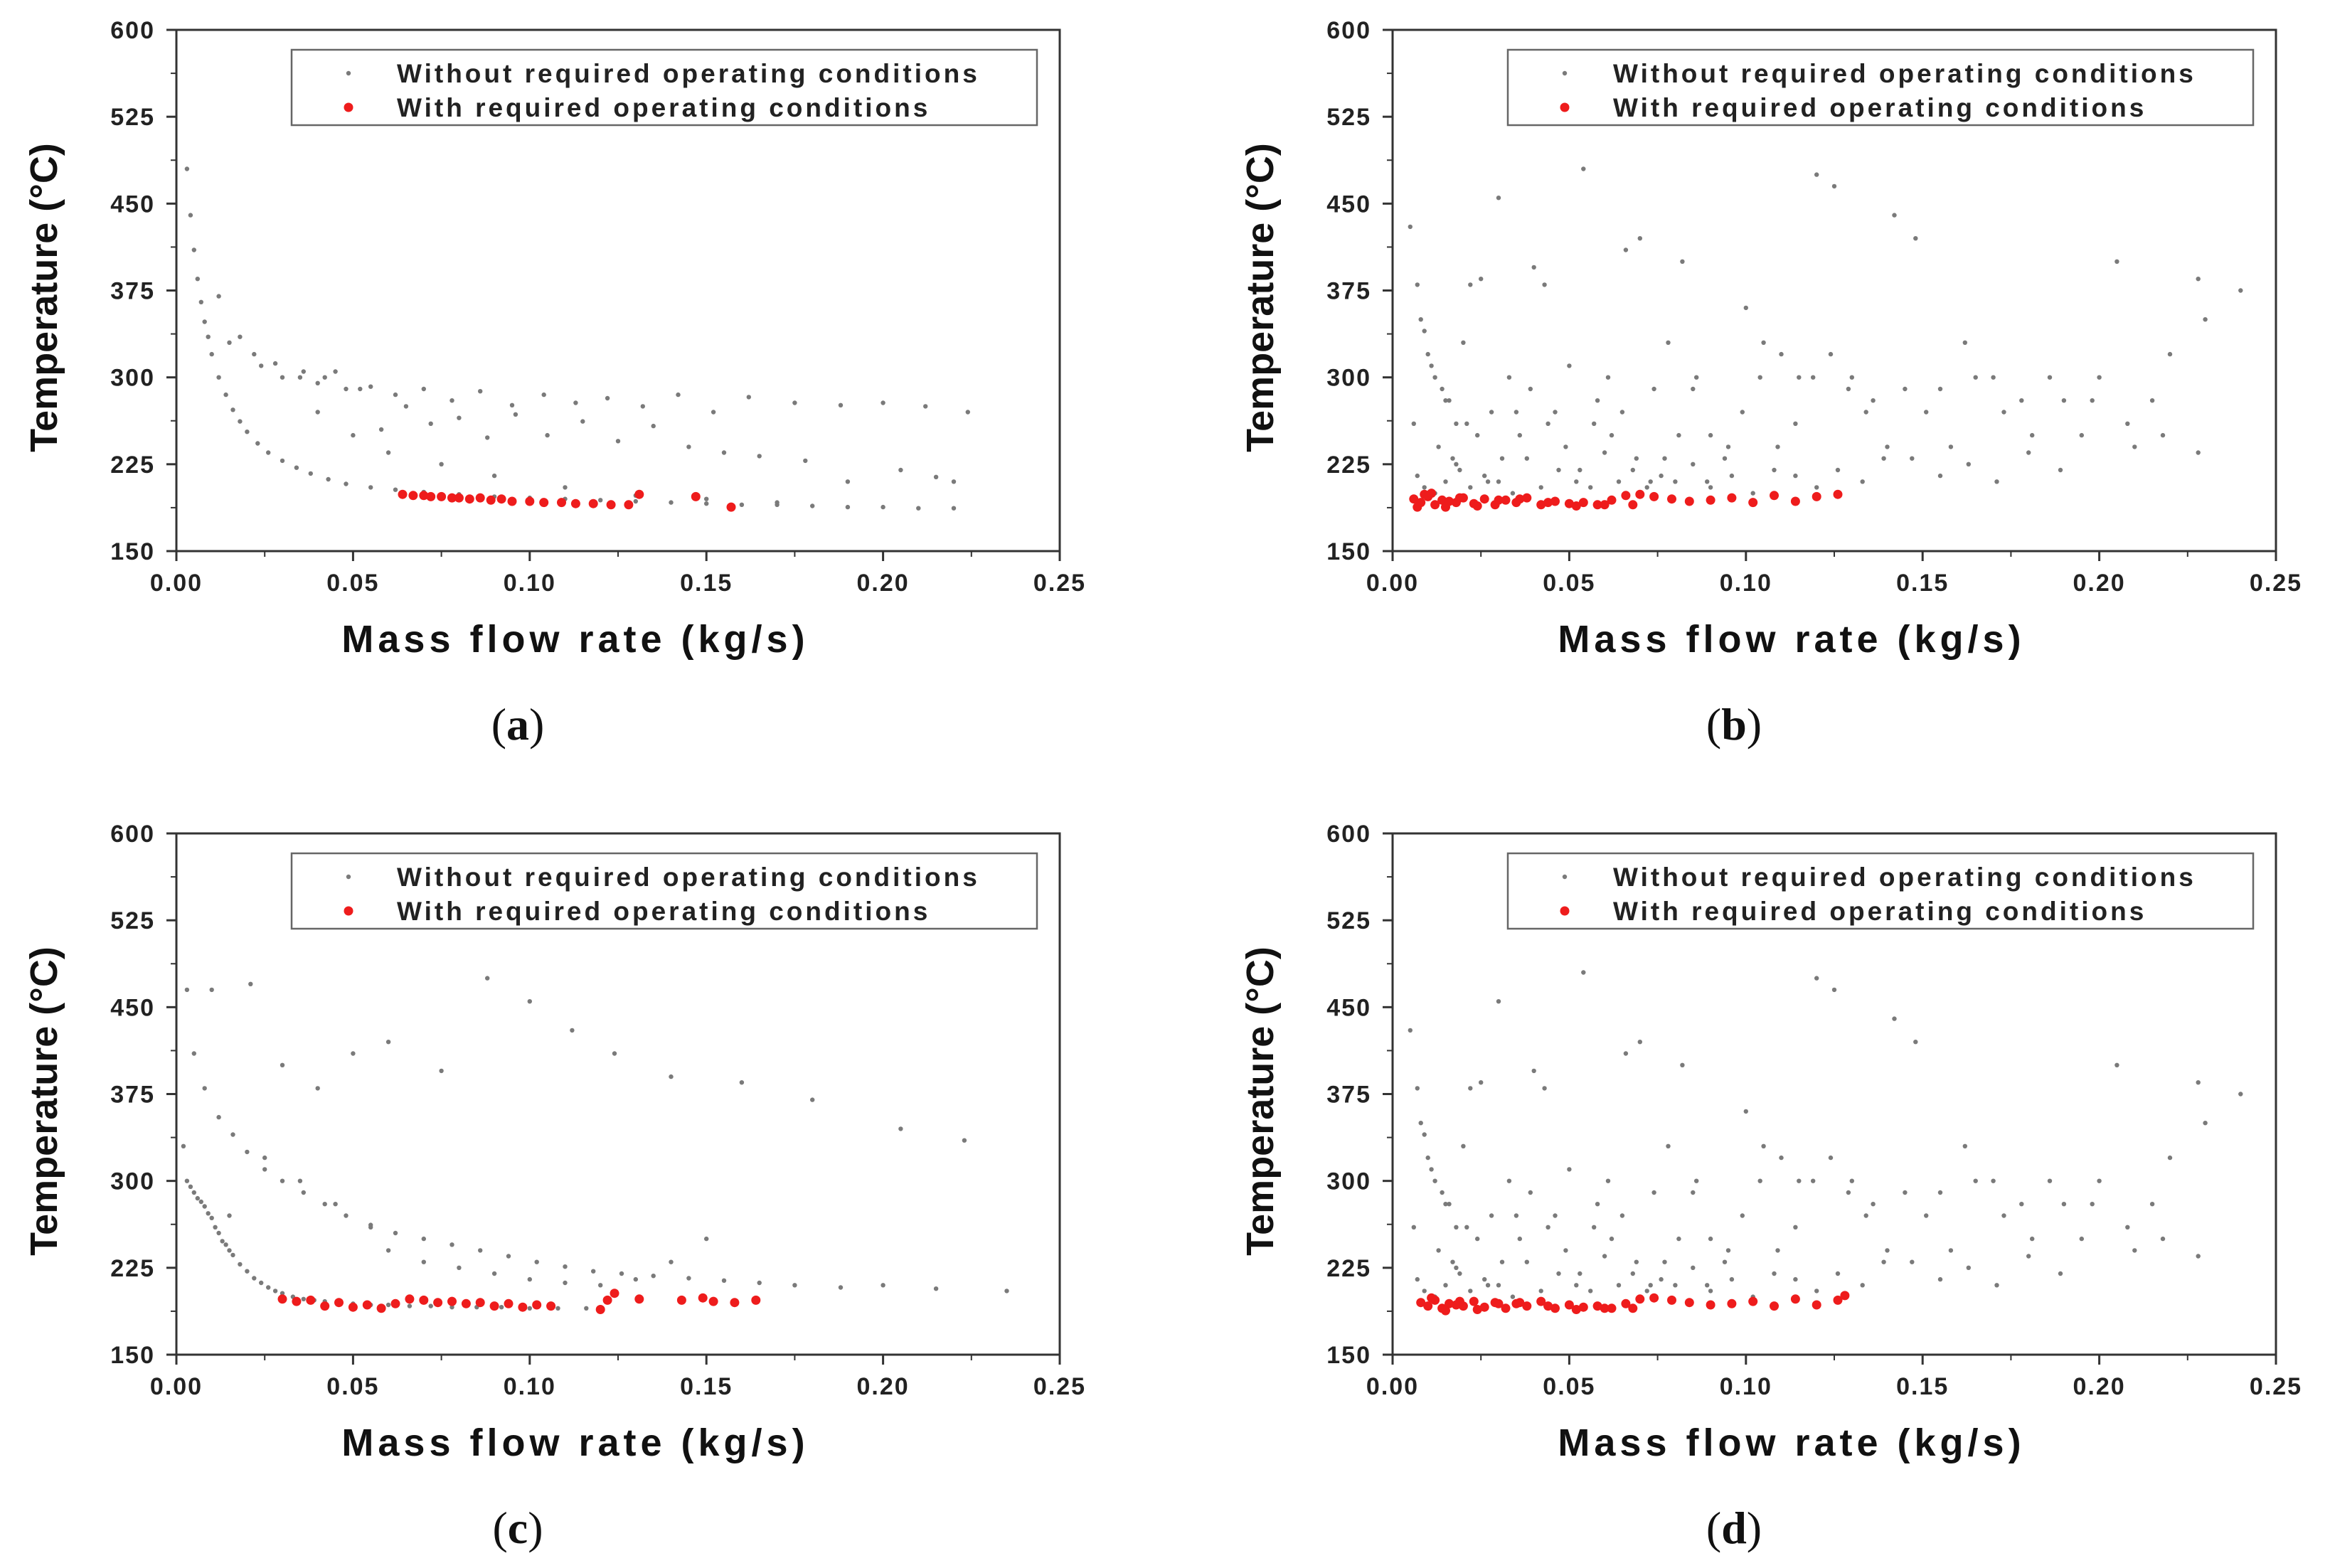 This screenshot has height=1568, width=2330. Describe the element at coordinates (1922, 1386) in the screenshot. I see `x-tick-label: 0.15` at that location.